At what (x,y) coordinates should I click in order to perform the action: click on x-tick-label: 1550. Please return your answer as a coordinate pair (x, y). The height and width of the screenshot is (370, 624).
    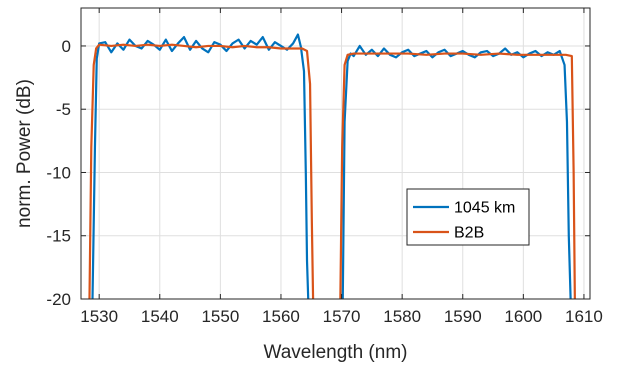
    Looking at the image, I should click on (220, 316).